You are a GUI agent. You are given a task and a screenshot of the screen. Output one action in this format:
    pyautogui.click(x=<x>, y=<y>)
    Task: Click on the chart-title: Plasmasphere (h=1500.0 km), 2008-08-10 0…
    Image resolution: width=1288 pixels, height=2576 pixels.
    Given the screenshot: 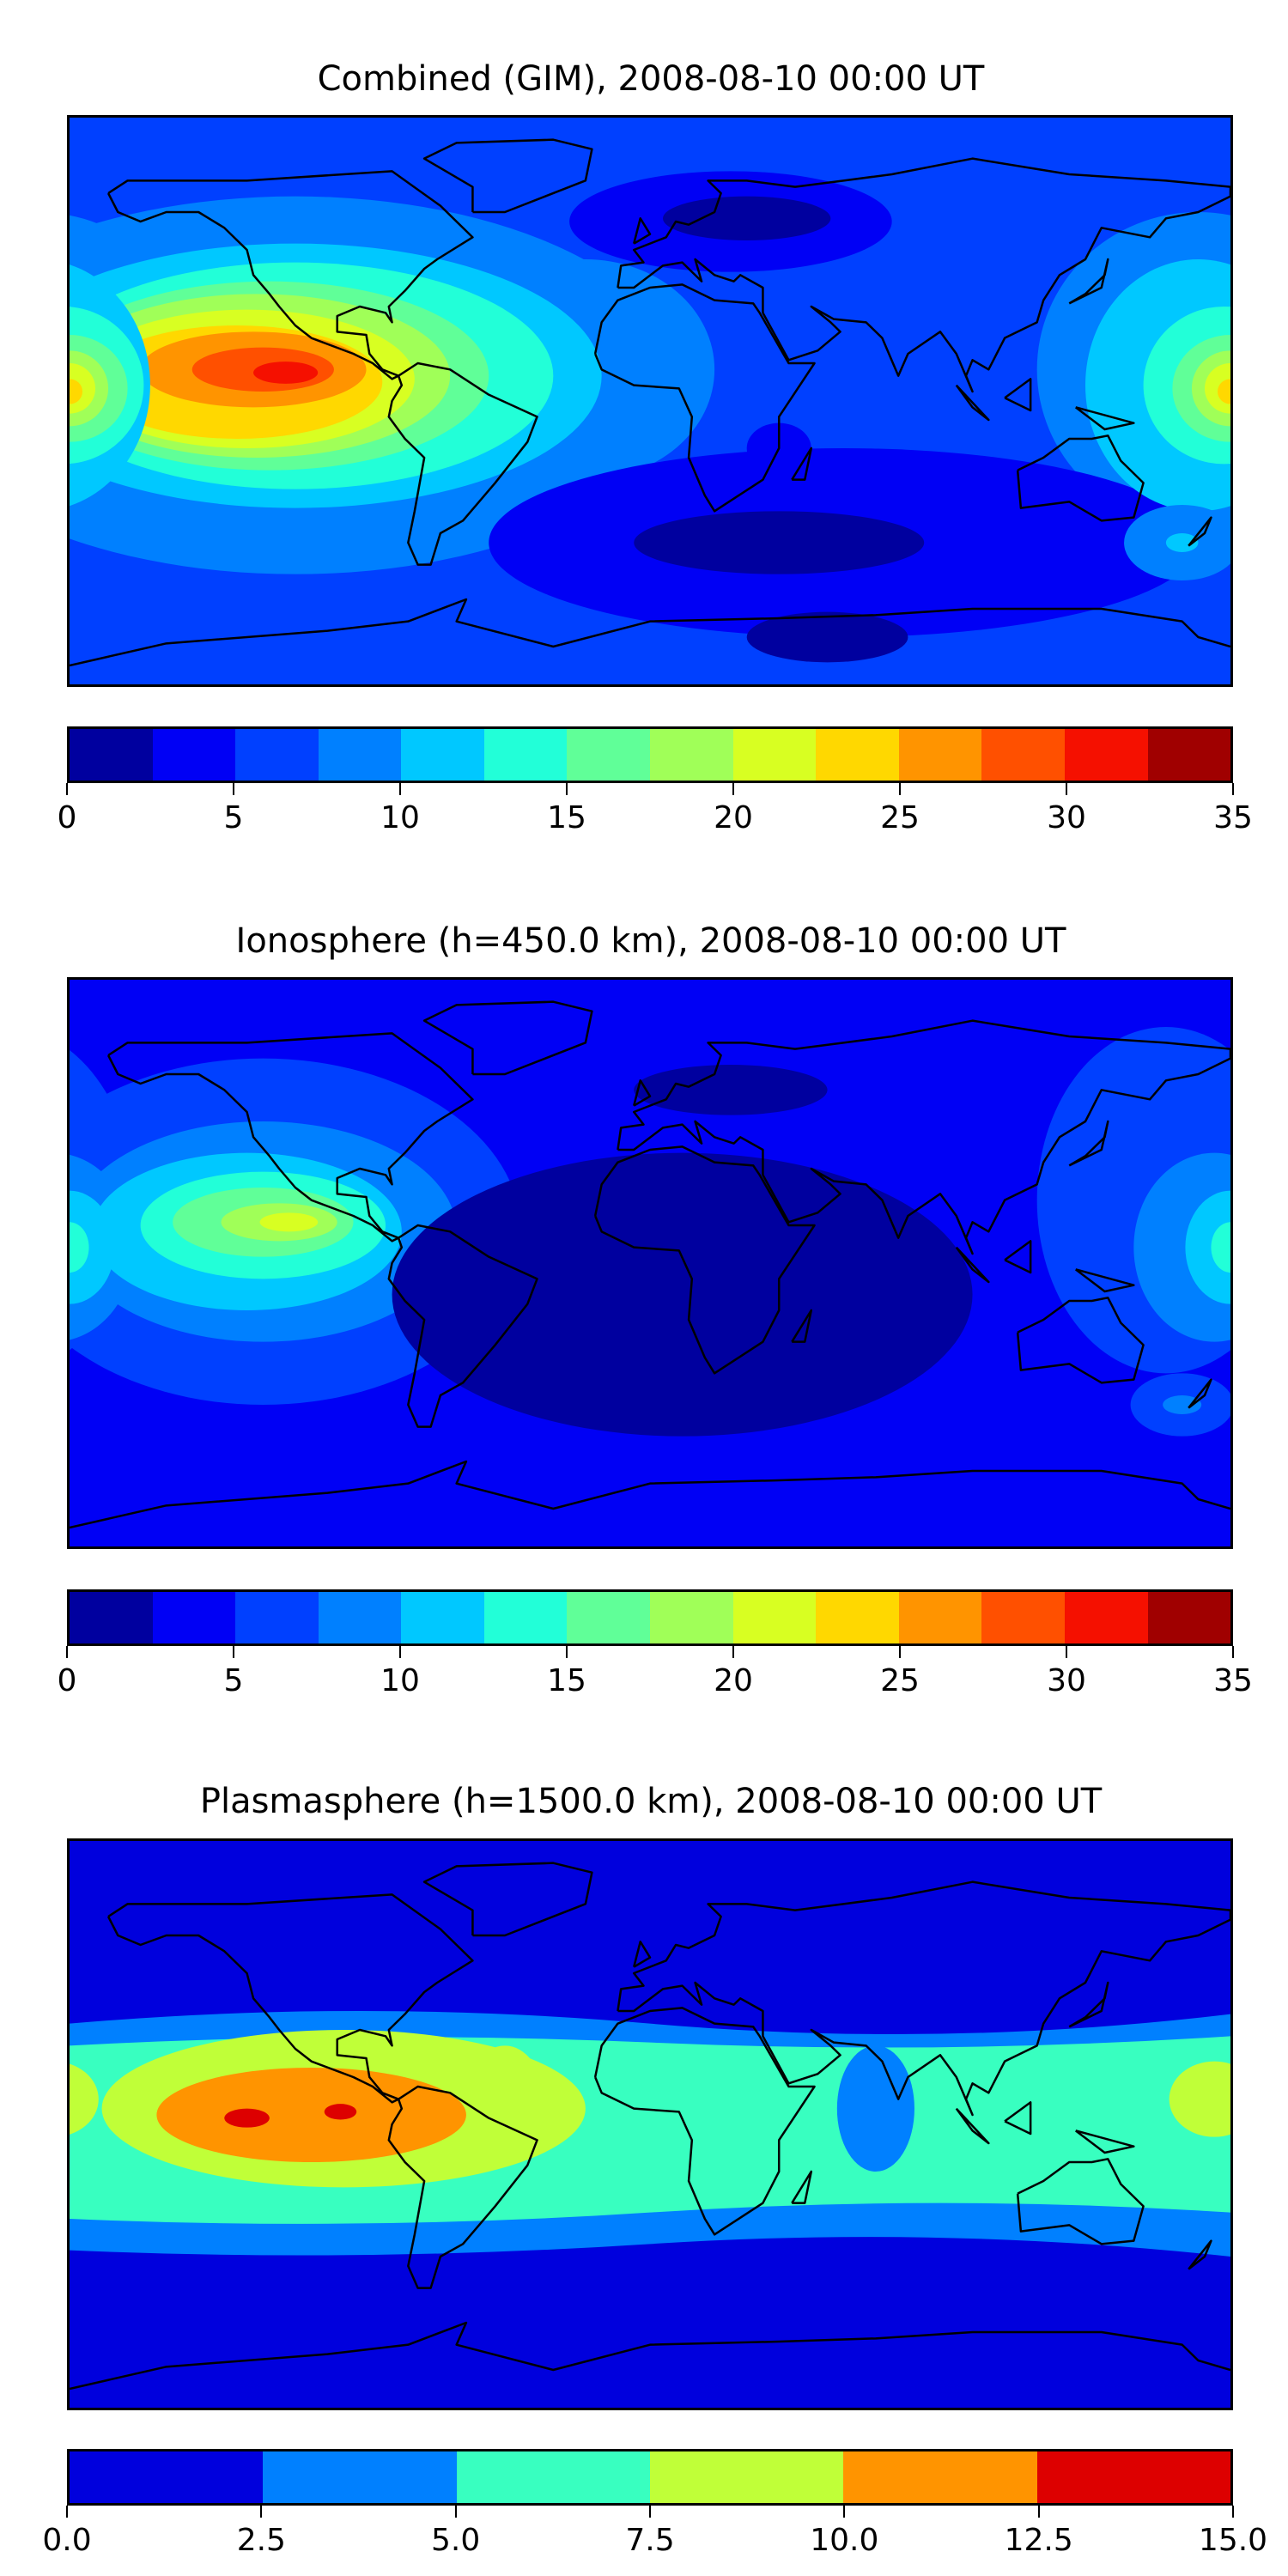 What is the action you would take?
    pyautogui.click(x=651, y=1801)
    